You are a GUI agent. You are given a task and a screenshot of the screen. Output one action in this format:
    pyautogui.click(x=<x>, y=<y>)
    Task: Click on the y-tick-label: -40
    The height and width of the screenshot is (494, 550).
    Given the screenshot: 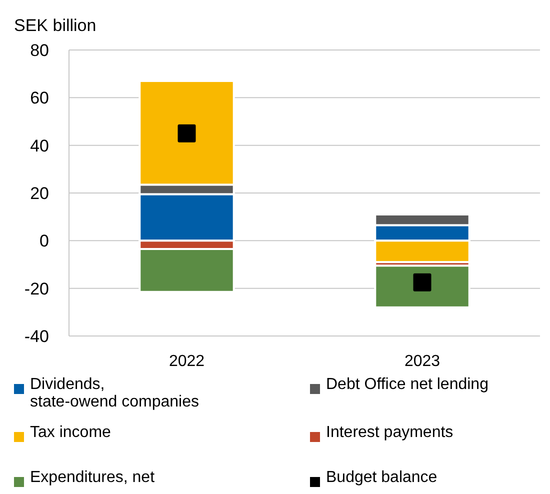 What is the action you would take?
    pyautogui.click(x=36, y=336)
    